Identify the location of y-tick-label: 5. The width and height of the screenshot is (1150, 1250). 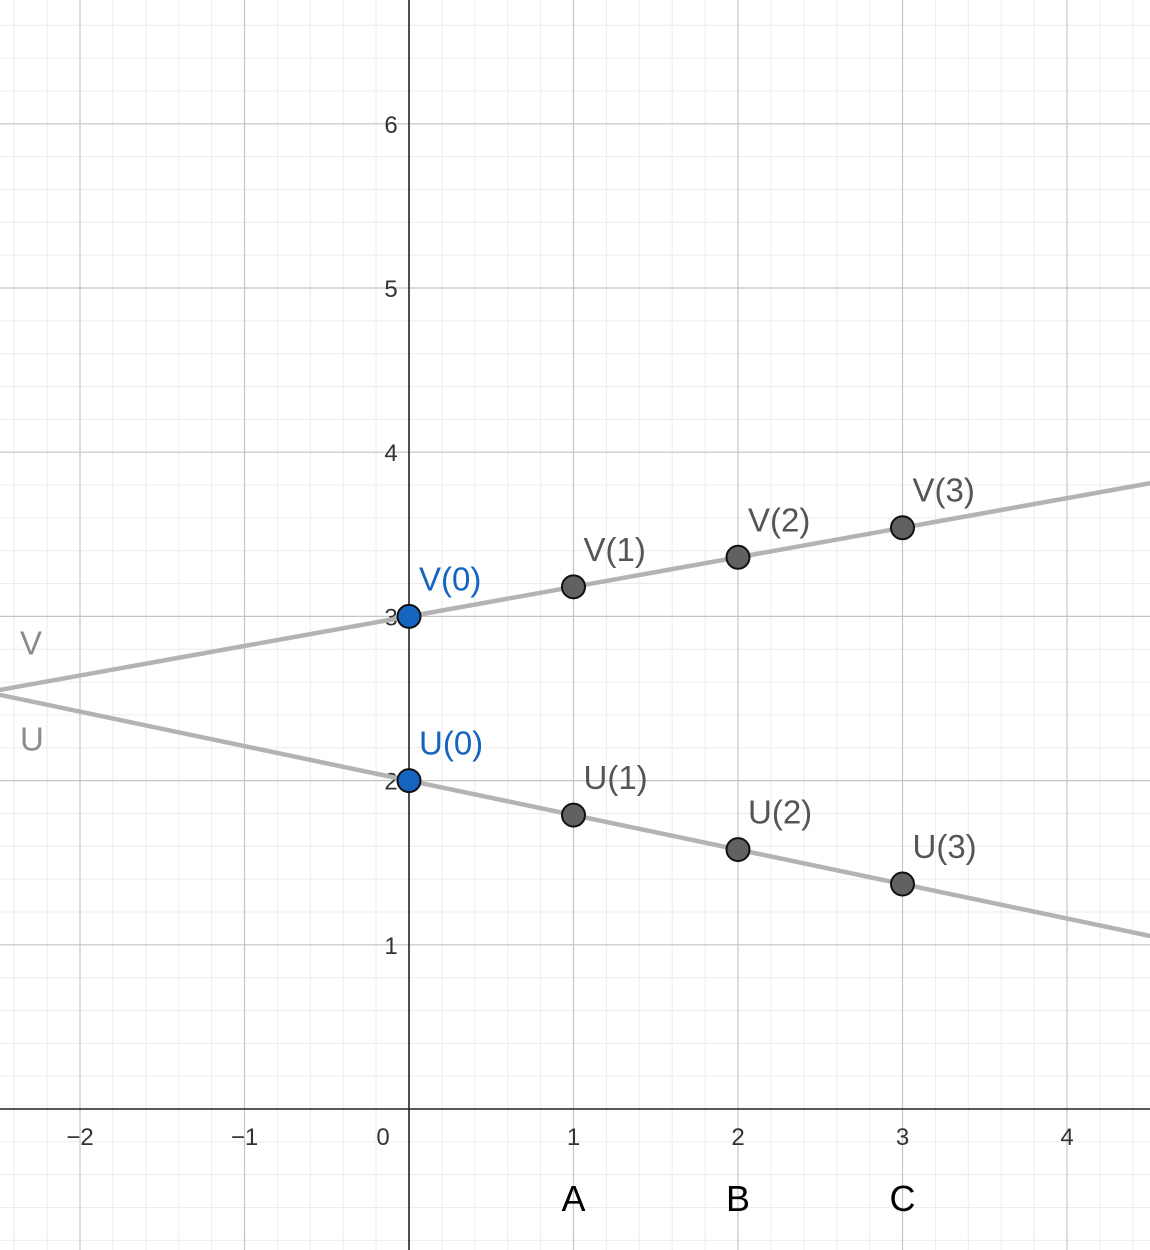
(390, 289).